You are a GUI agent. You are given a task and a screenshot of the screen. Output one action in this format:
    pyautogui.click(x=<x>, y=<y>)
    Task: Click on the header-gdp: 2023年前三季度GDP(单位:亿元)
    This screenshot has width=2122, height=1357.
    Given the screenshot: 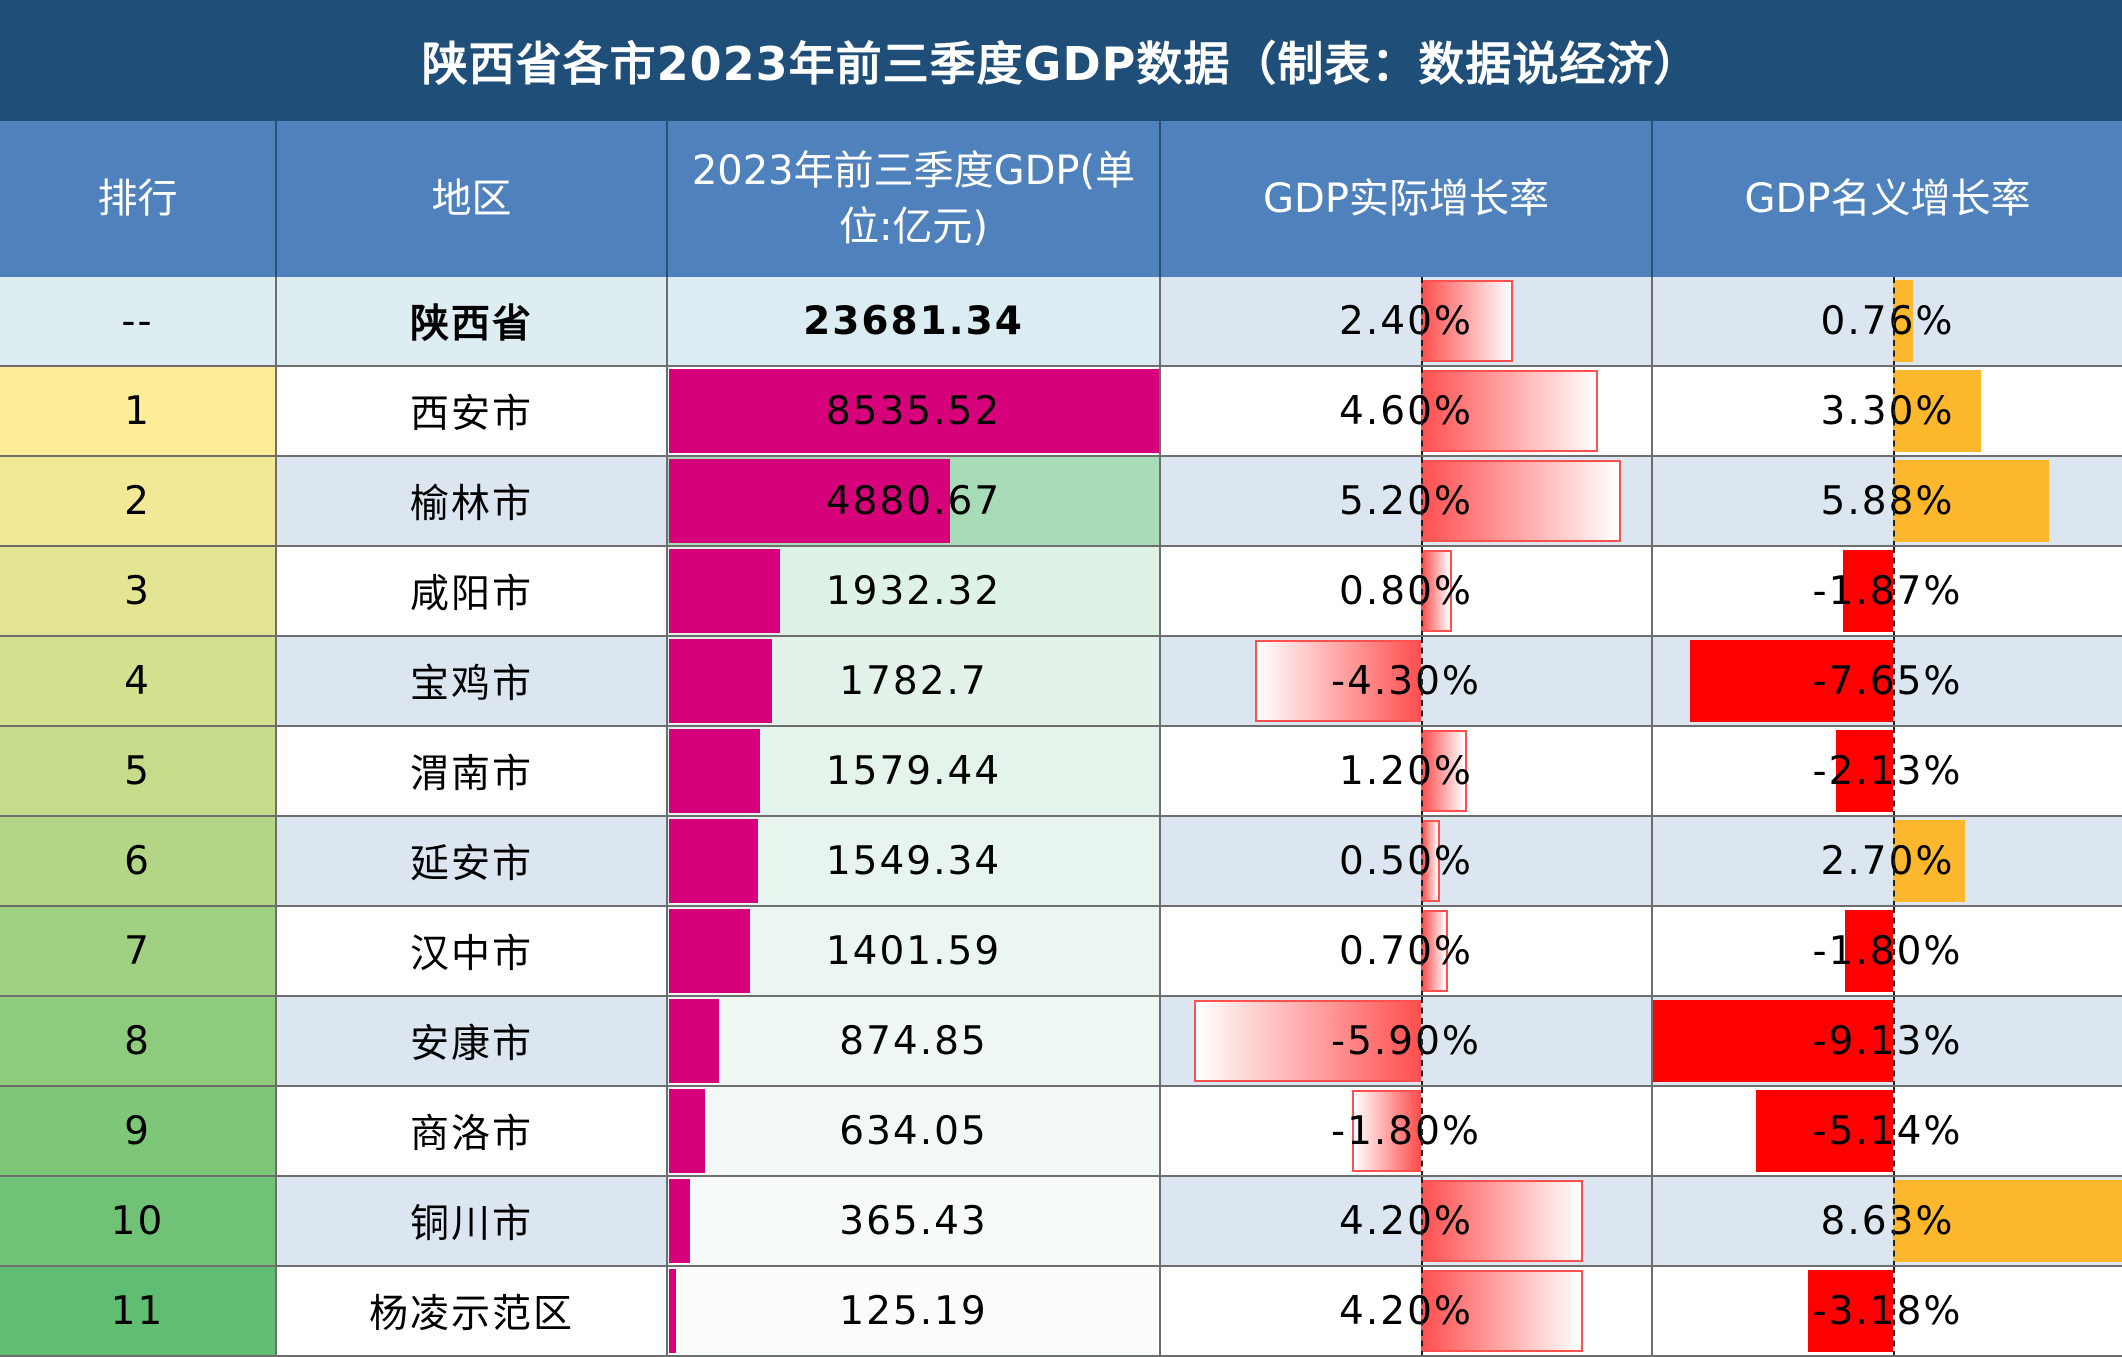 What is the action you would take?
    pyautogui.click(x=914, y=199)
    